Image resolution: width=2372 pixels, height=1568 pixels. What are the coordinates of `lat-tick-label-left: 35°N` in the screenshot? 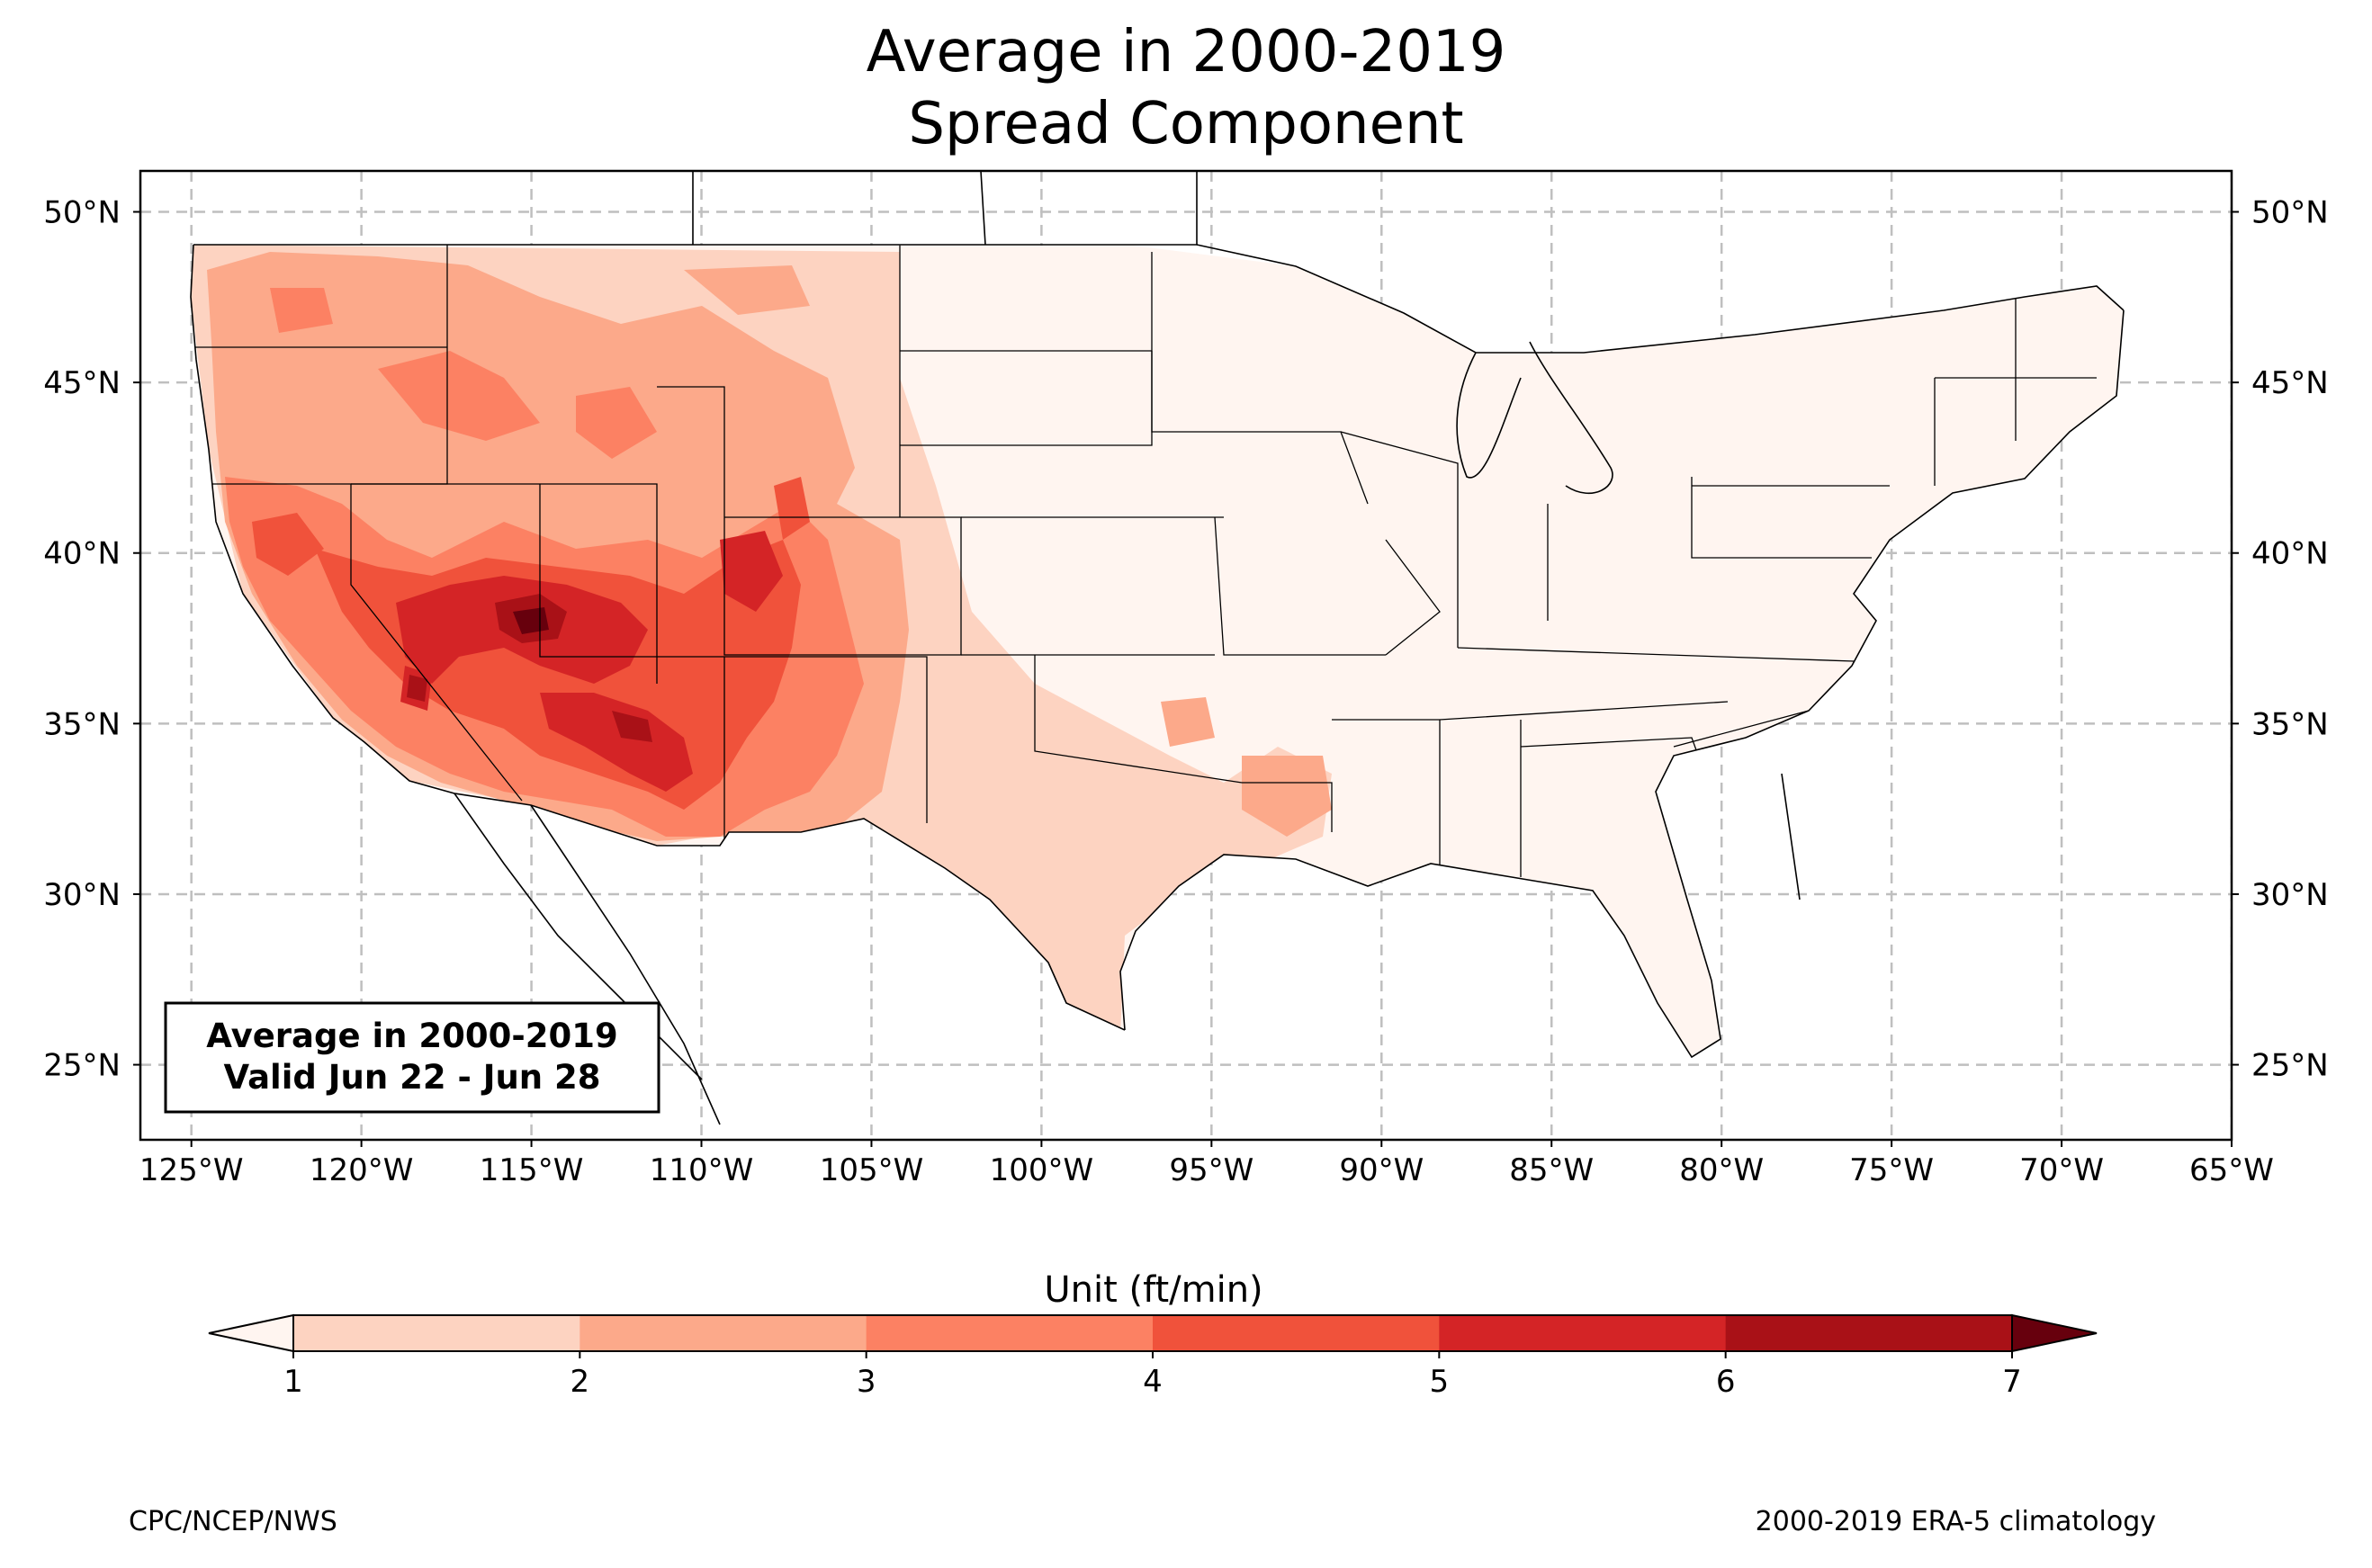 It's located at (82, 724).